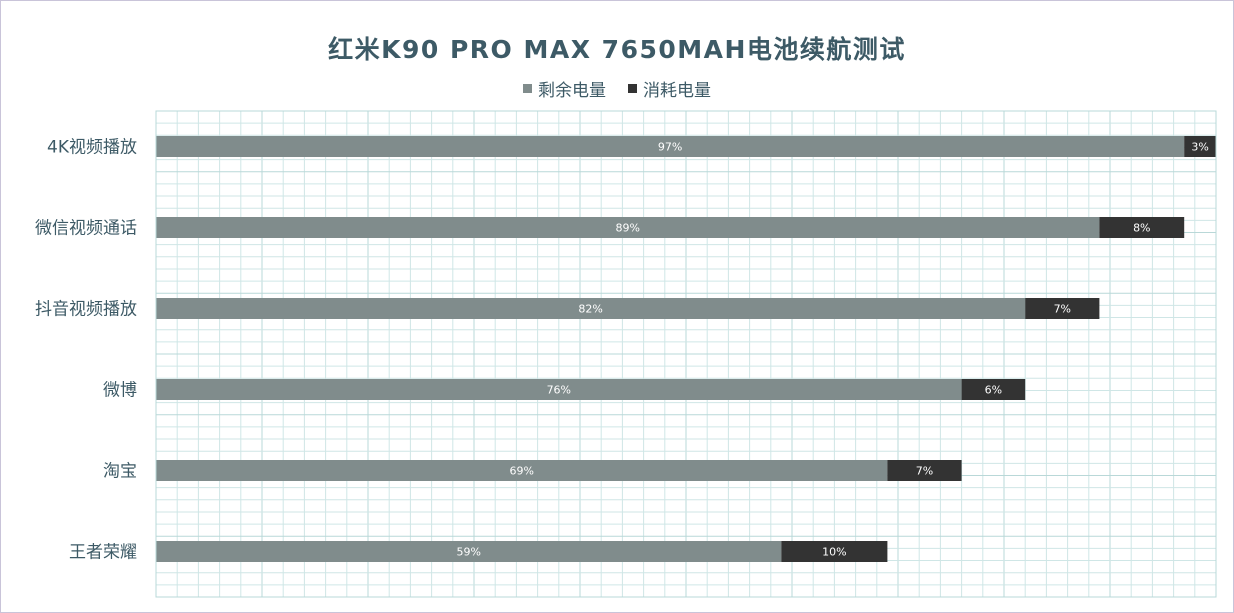 The image size is (1234, 613). What do you see at coordinates (572, 91) in the screenshot?
I see `legend-label-remaining: 剩余电量` at bounding box center [572, 91].